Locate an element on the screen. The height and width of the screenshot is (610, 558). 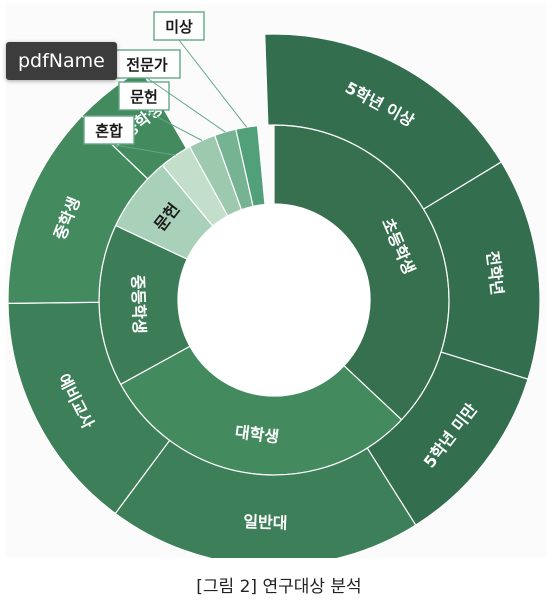
pdf-name-tooltip: pdfName is located at coordinates (61, 61).